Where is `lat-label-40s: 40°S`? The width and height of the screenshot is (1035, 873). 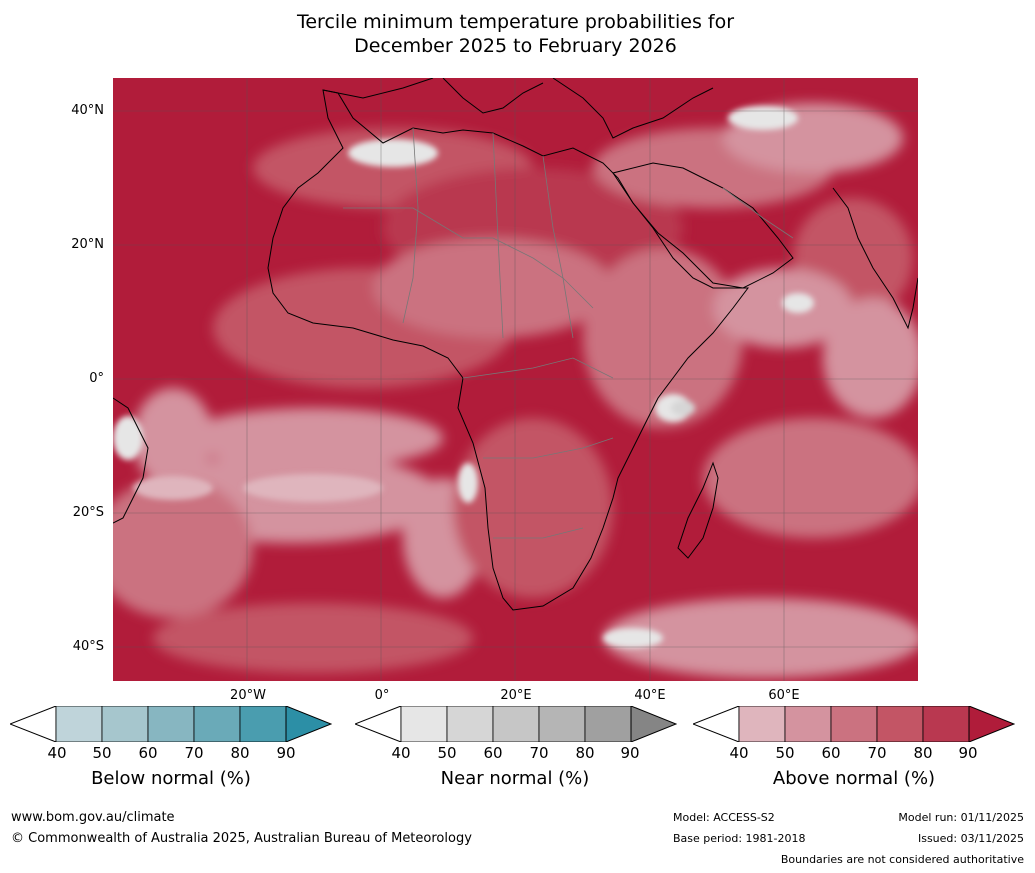
lat-label-40s: 40°S is located at coordinates (88, 646).